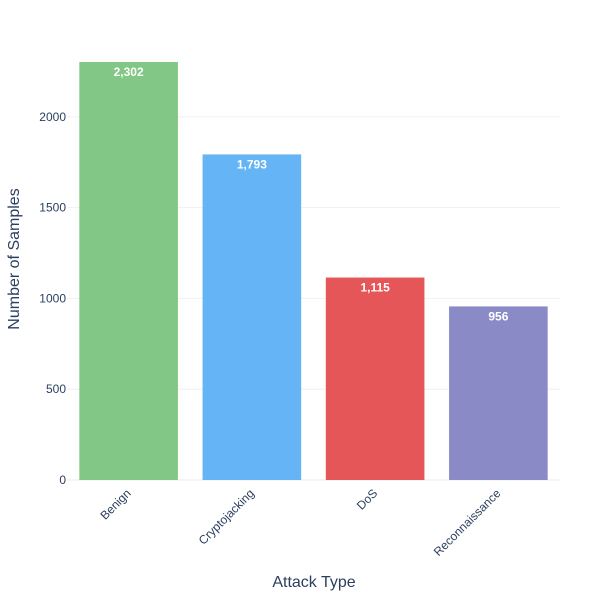 This screenshot has height=605, width=600. Describe the element at coordinates (367, 499) in the screenshot. I see `x-tick-label: DoS` at that location.